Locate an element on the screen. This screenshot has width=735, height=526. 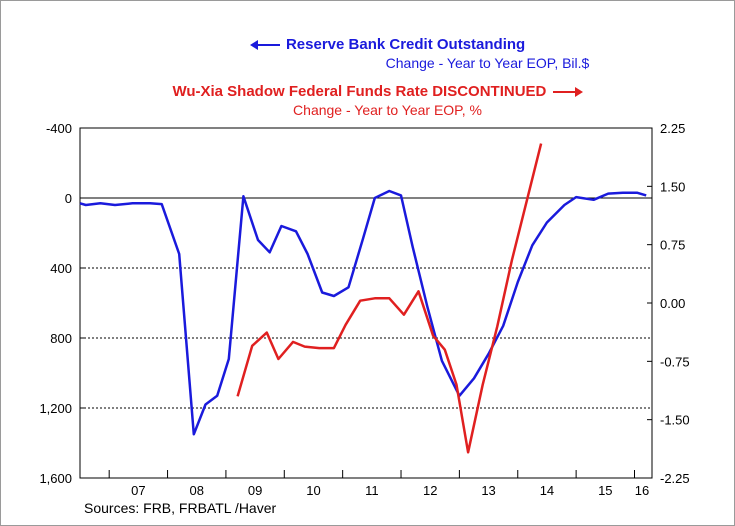
right-tick-label: 0.75 is located at coordinates (672, 245).